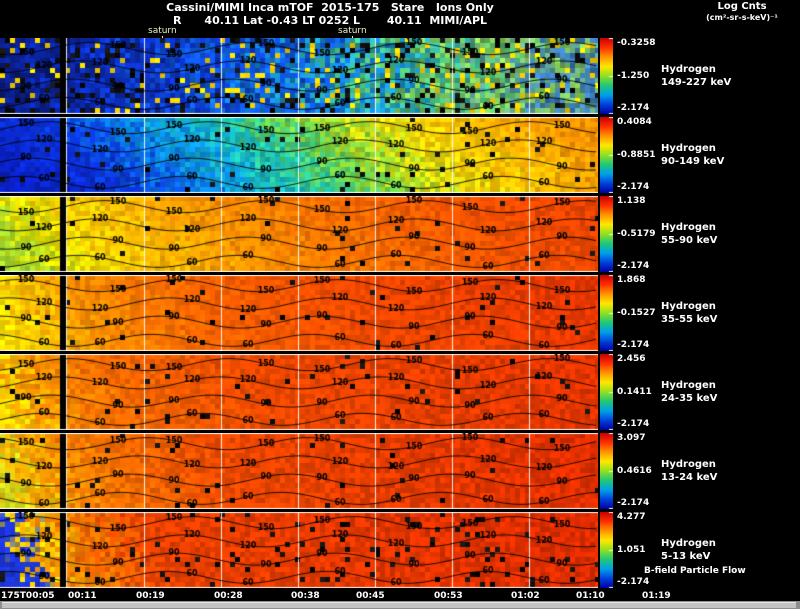 The height and width of the screenshot is (609, 800). I want to click on colorbar-tick-mid: -1.250, so click(633, 76).